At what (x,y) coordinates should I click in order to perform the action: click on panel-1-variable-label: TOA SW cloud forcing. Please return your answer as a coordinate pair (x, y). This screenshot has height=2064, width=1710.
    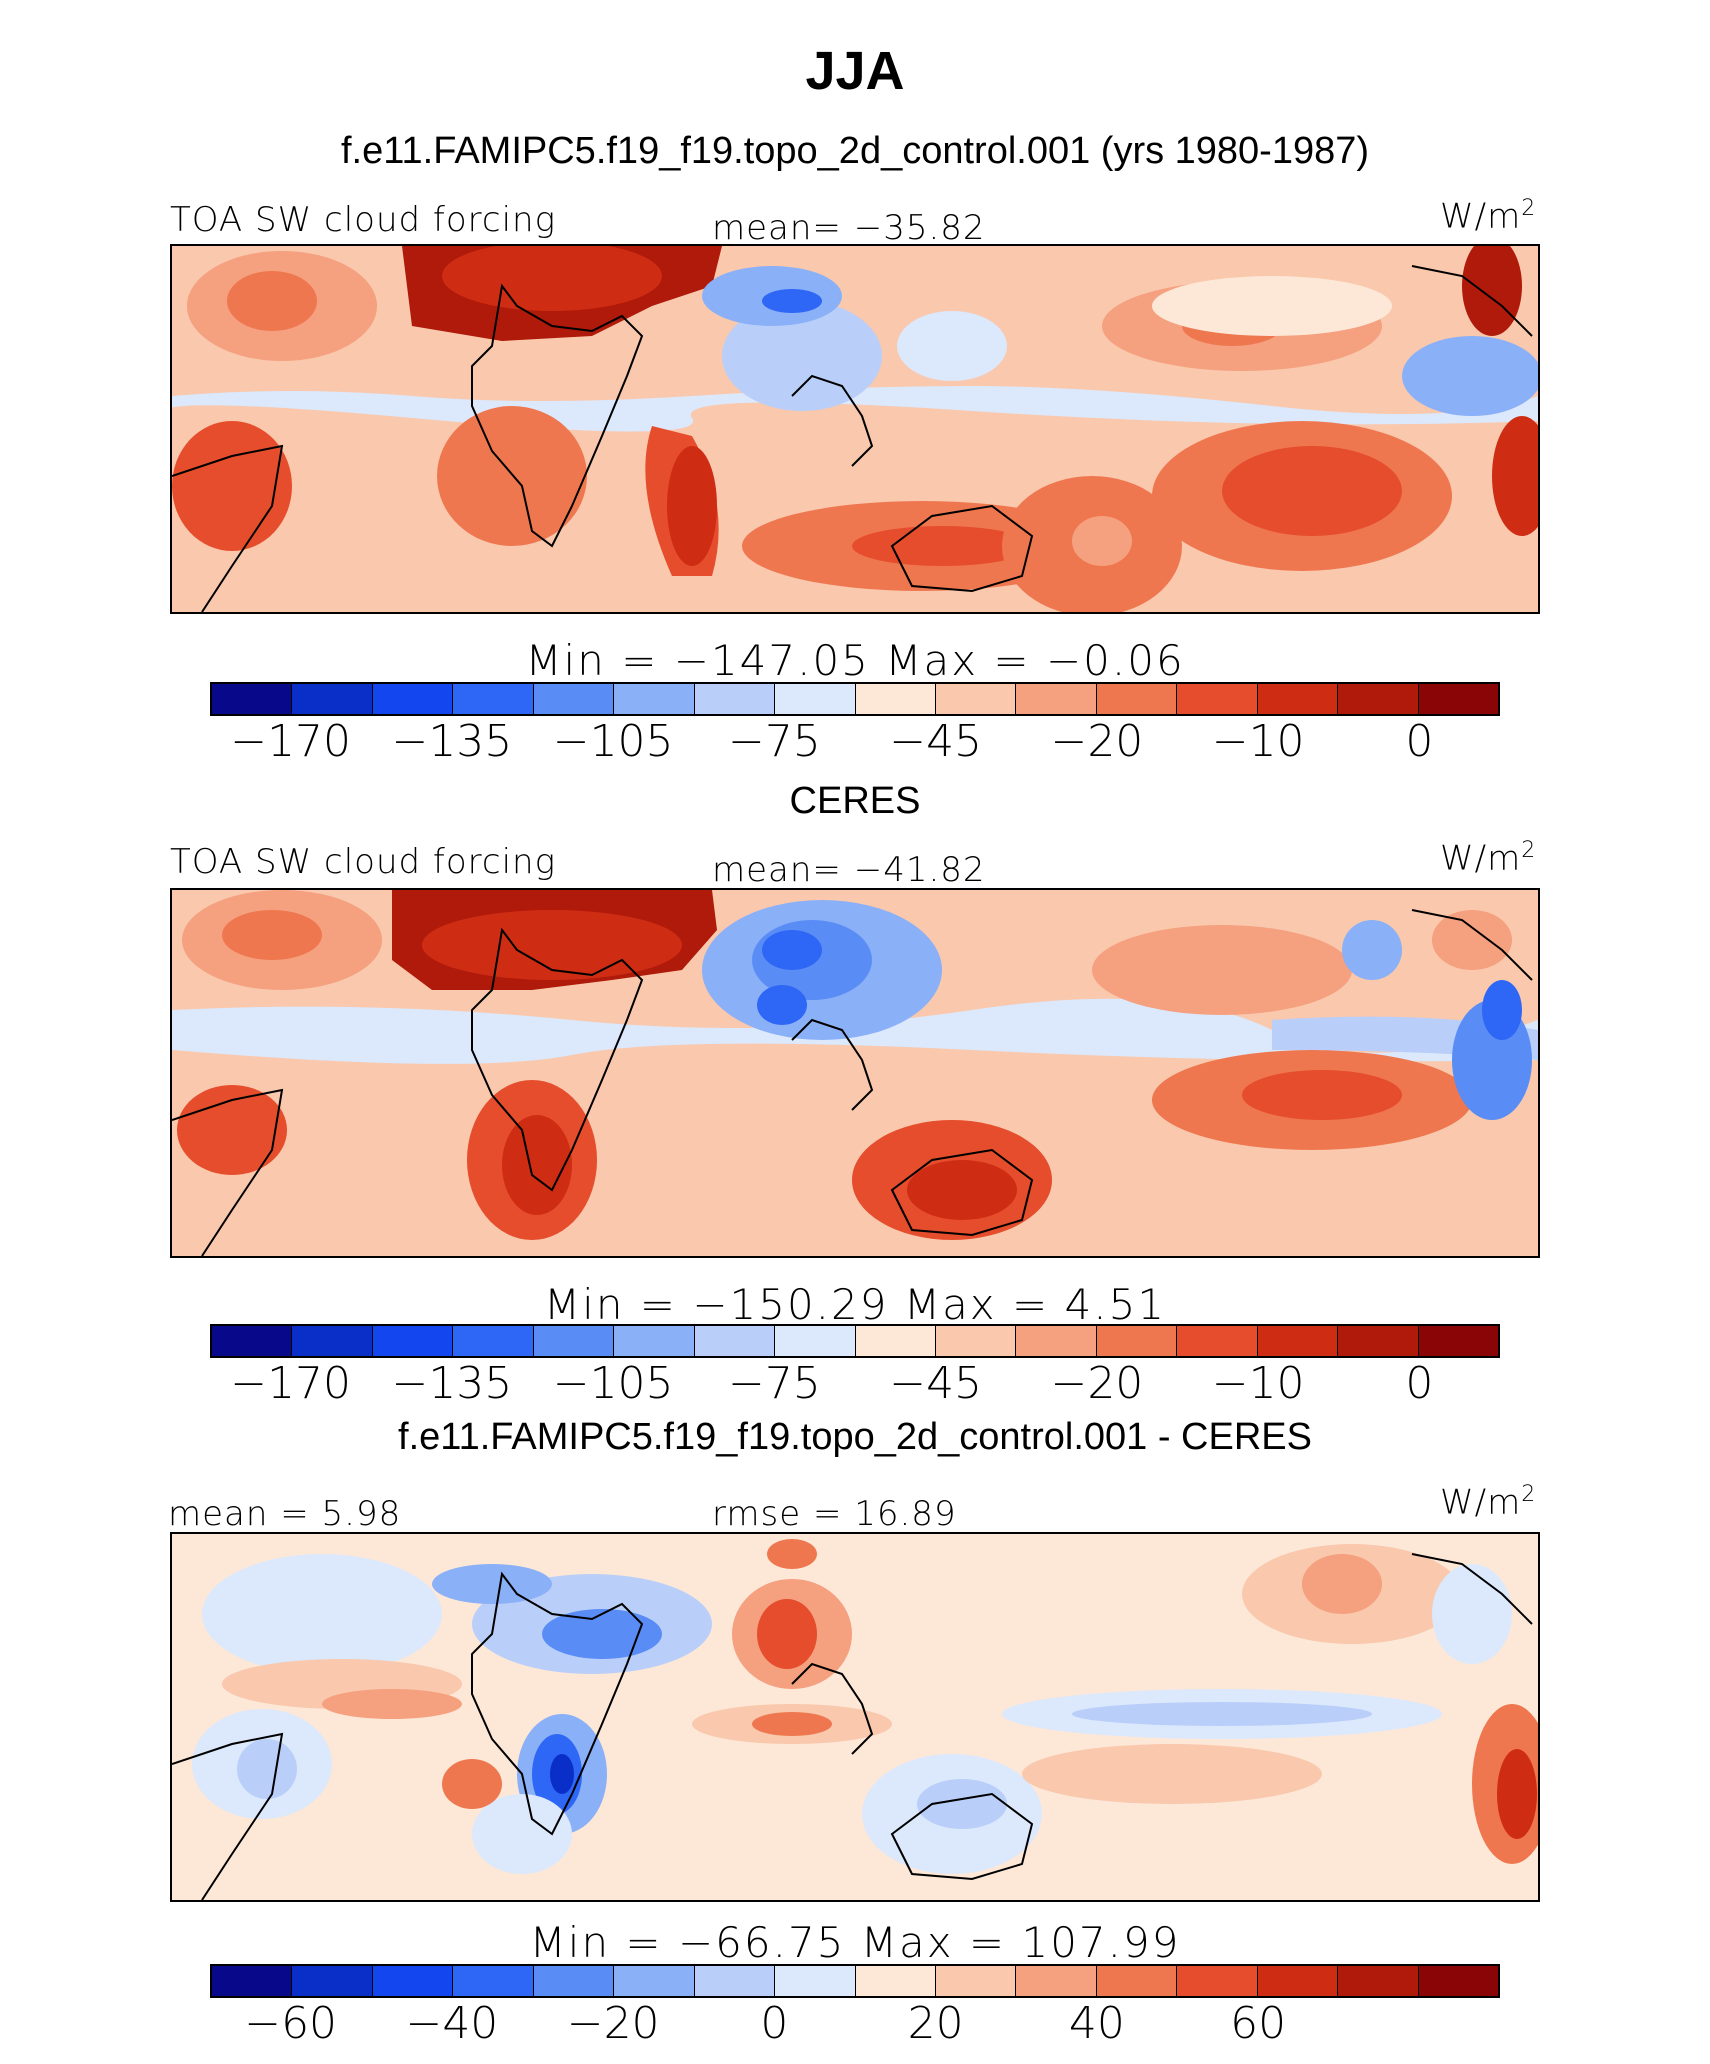
    Looking at the image, I should click on (363, 220).